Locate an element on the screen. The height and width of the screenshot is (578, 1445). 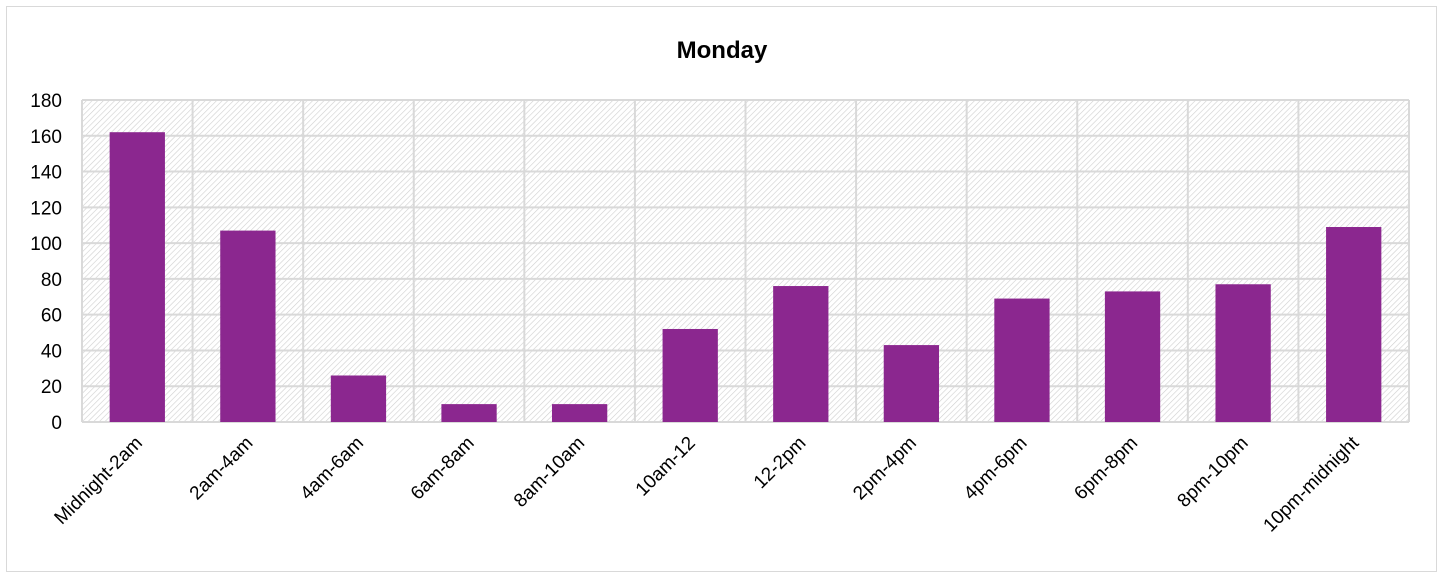
bar-8am-10am is located at coordinates (579, 413).